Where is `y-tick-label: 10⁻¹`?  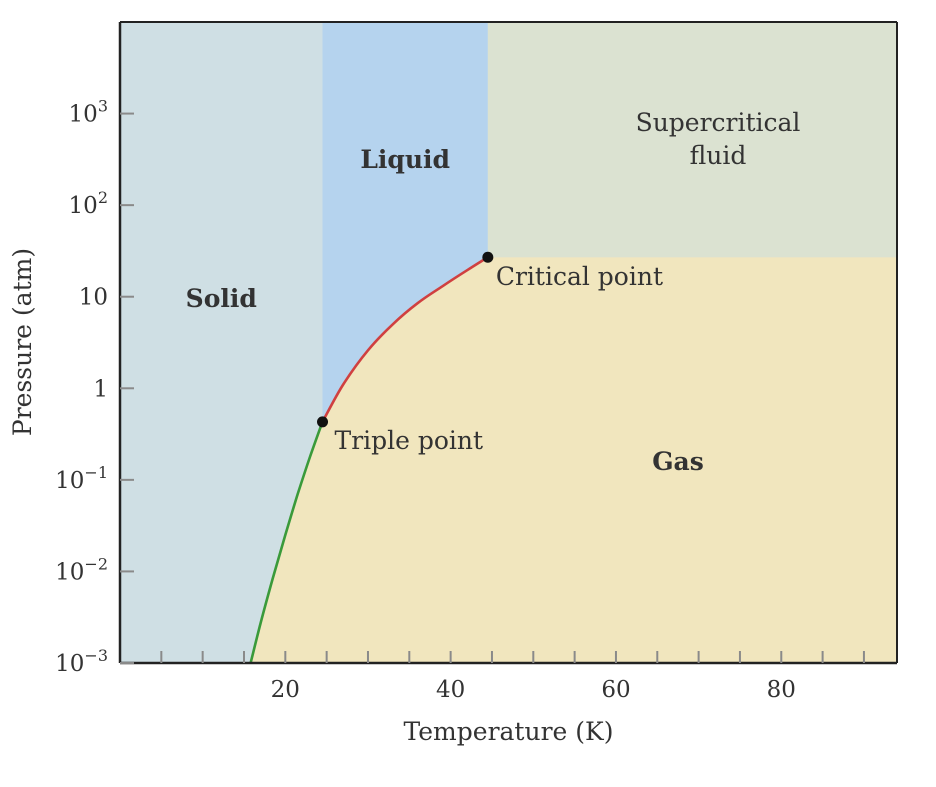 y-tick-label: 10⁻¹ is located at coordinates (81, 478).